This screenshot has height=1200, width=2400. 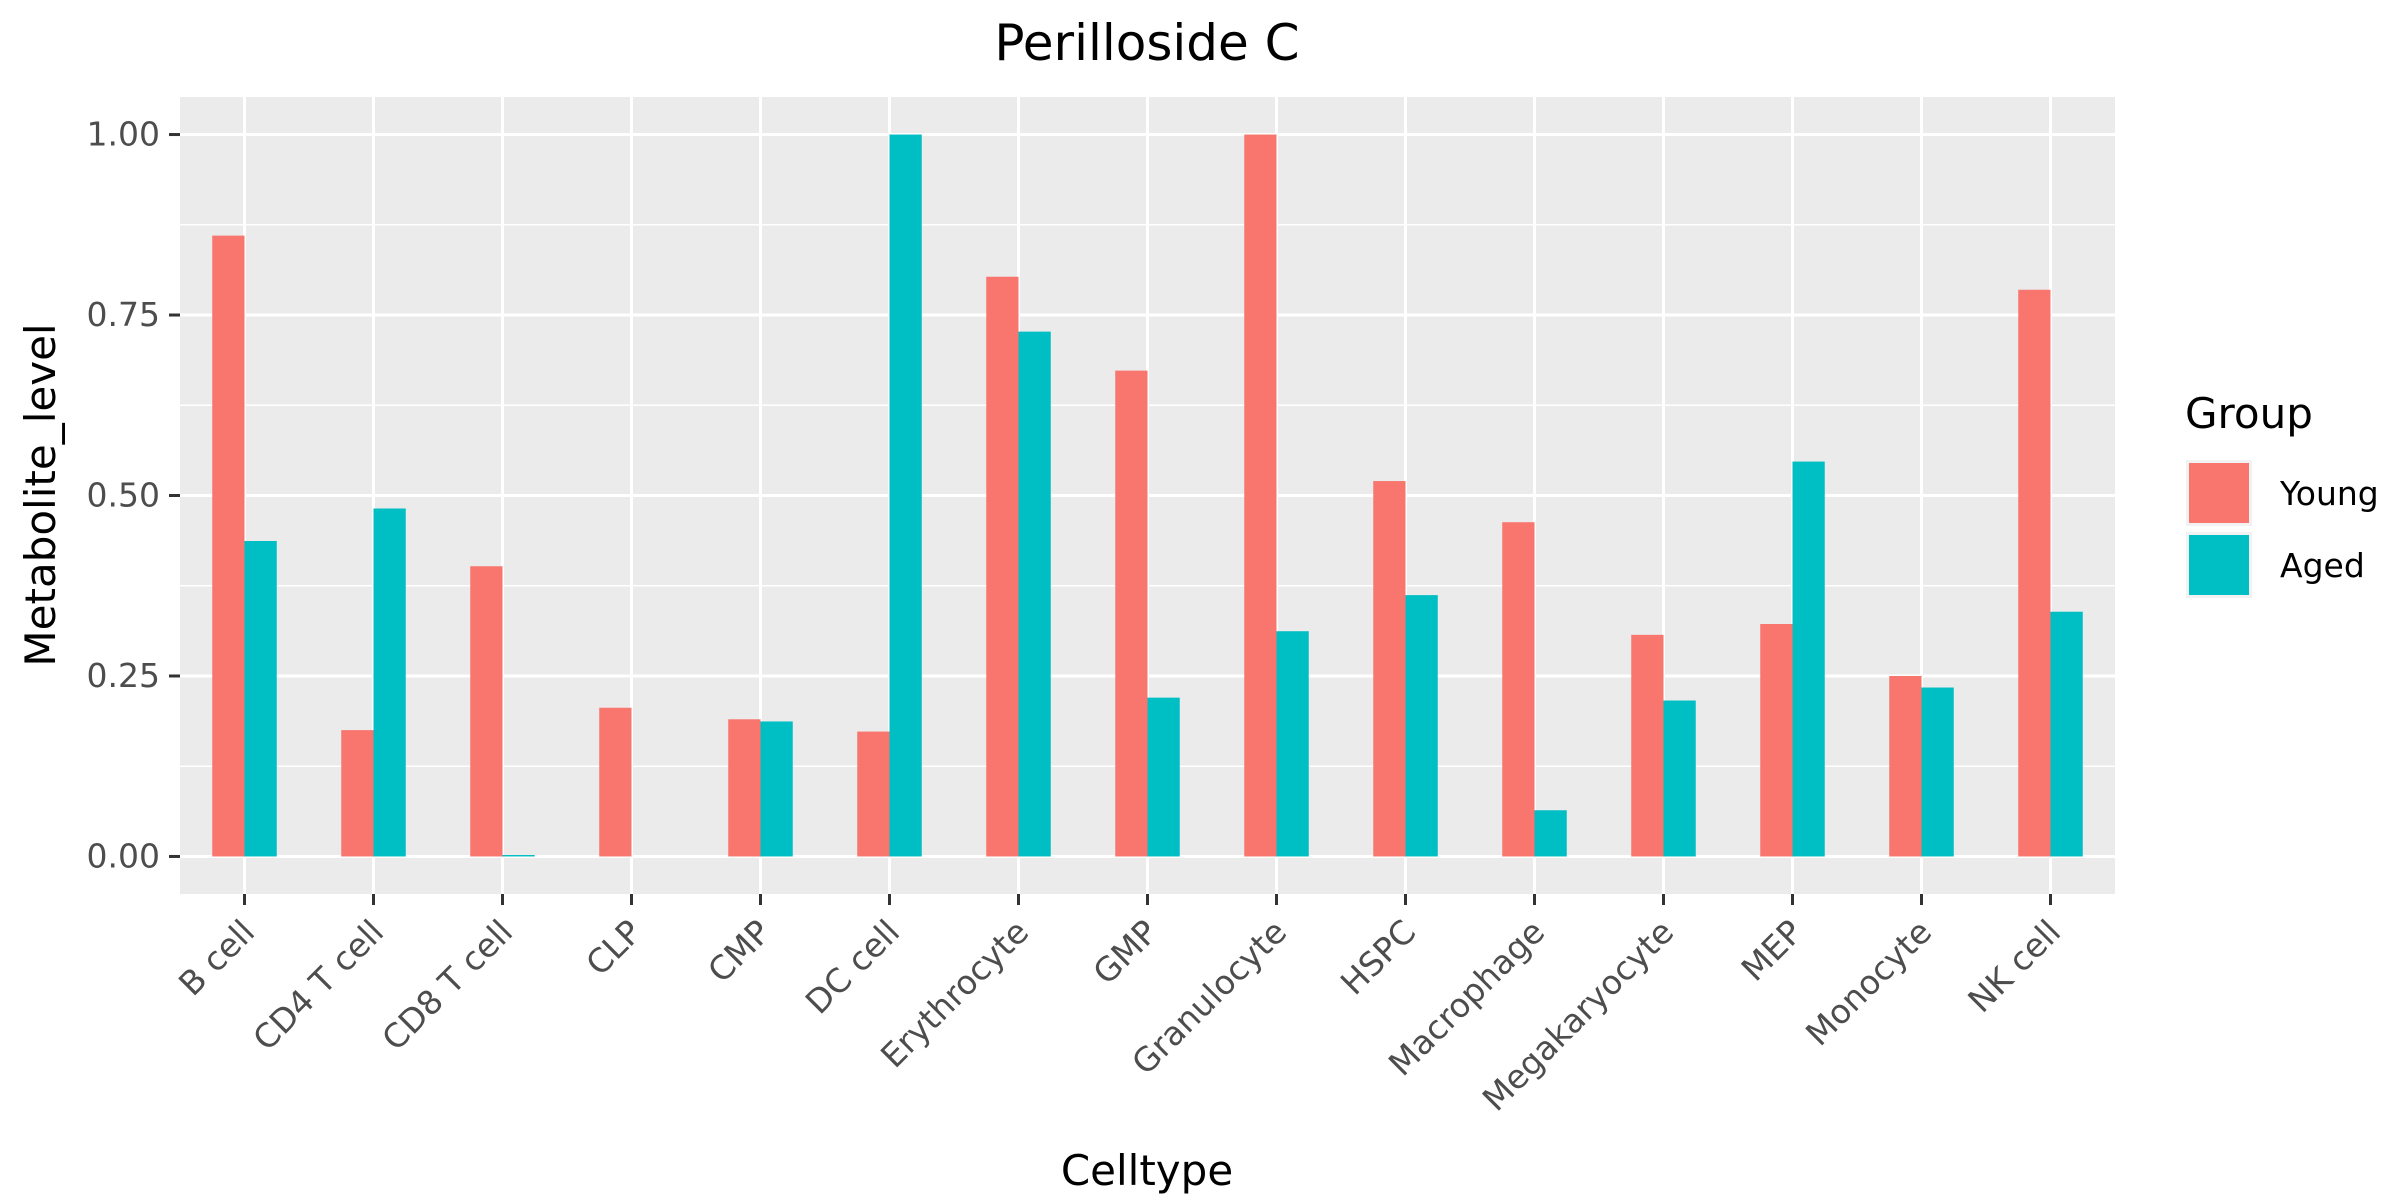 I want to click on x-tick-label: Monocyte, so click(x=1868, y=982).